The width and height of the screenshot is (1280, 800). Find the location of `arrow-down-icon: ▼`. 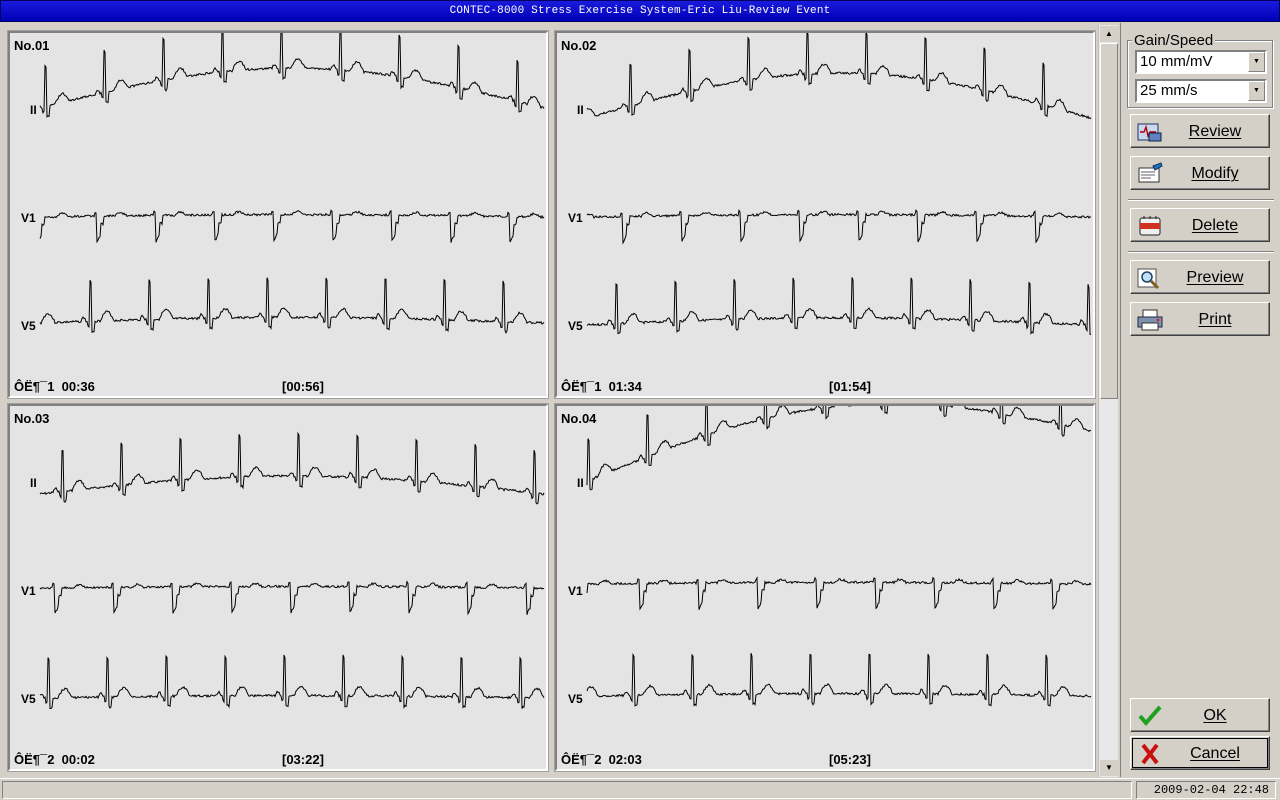

arrow-down-icon: ▼ is located at coordinates (1109, 767).